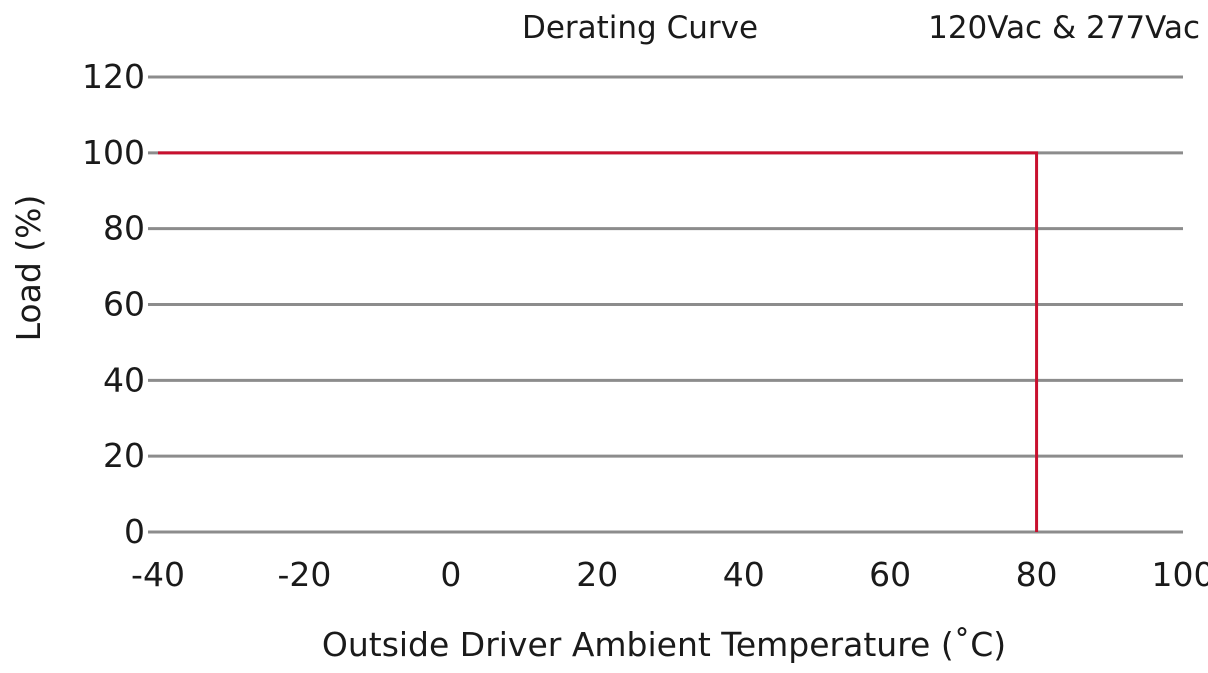  What do you see at coordinates (597, 574) in the screenshot?
I see `x-tick-label: 20` at bounding box center [597, 574].